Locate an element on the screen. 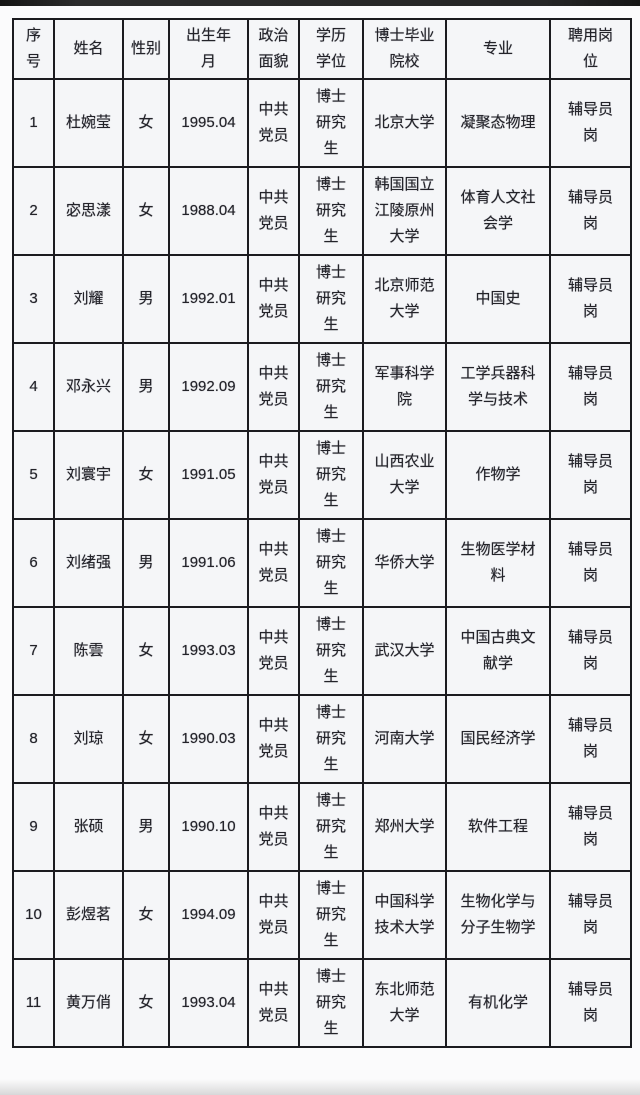  cell-name: 刘绪强 is located at coordinates (88, 563).